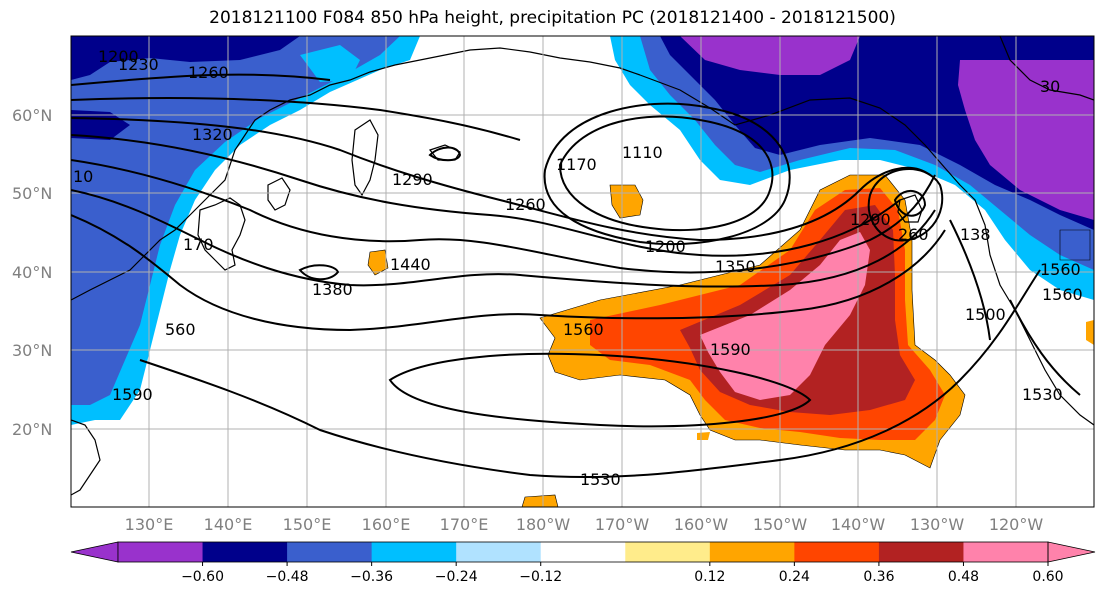 This screenshot has width=1105, height=601. What do you see at coordinates (94, 552) in the screenshot?
I see `colorbar-extend-low` at bounding box center [94, 552].